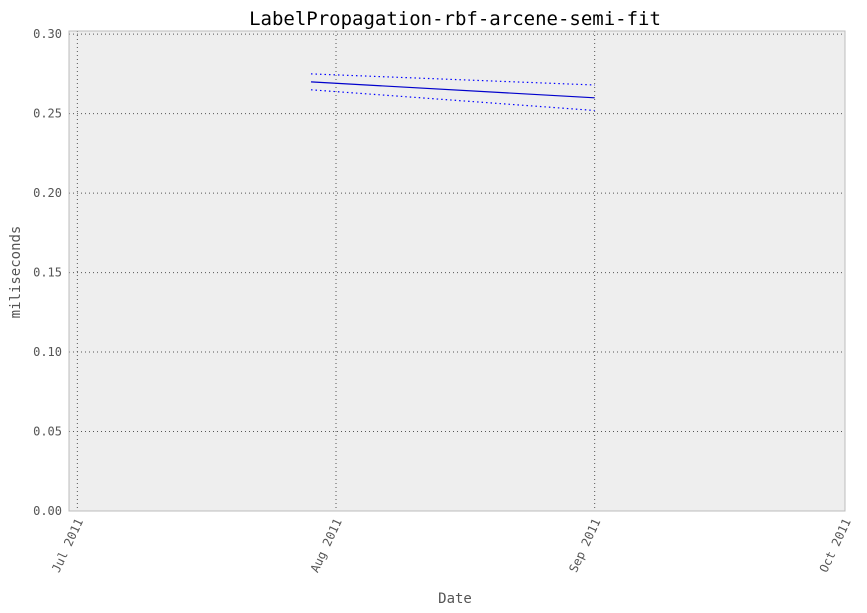 The width and height of the screenshot is (867, 613). Describe the element at coordinates (47, 352) in the screenshot. I see `y-tick-label: 0.10` at that location.